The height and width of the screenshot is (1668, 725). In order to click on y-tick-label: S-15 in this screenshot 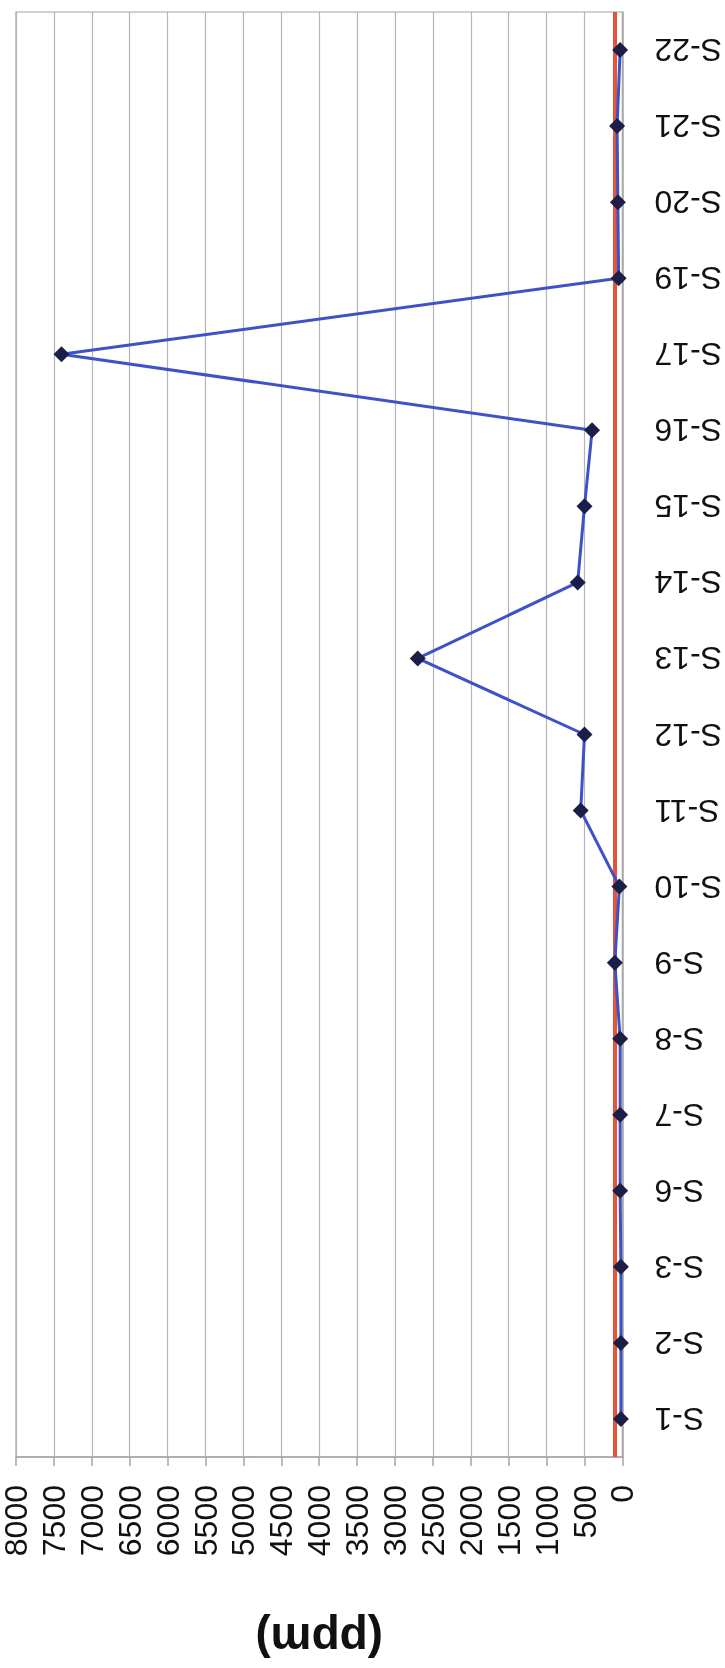, I will do `click(688, 506)`.